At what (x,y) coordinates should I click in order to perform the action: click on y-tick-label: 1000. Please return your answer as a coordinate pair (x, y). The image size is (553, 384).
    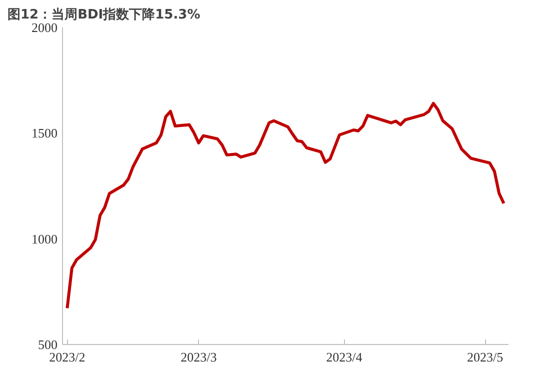
    Looking at the image, I should click on (45, 238).